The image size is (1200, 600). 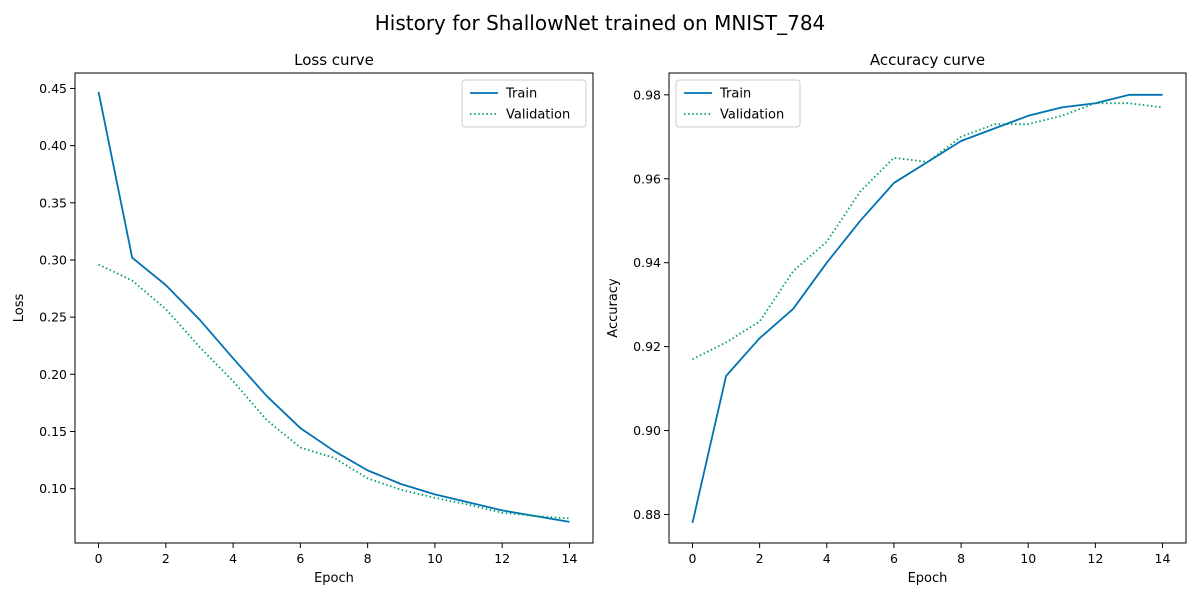 I want to click on y-tick-label: 0.10, so click(x=53, y=488).